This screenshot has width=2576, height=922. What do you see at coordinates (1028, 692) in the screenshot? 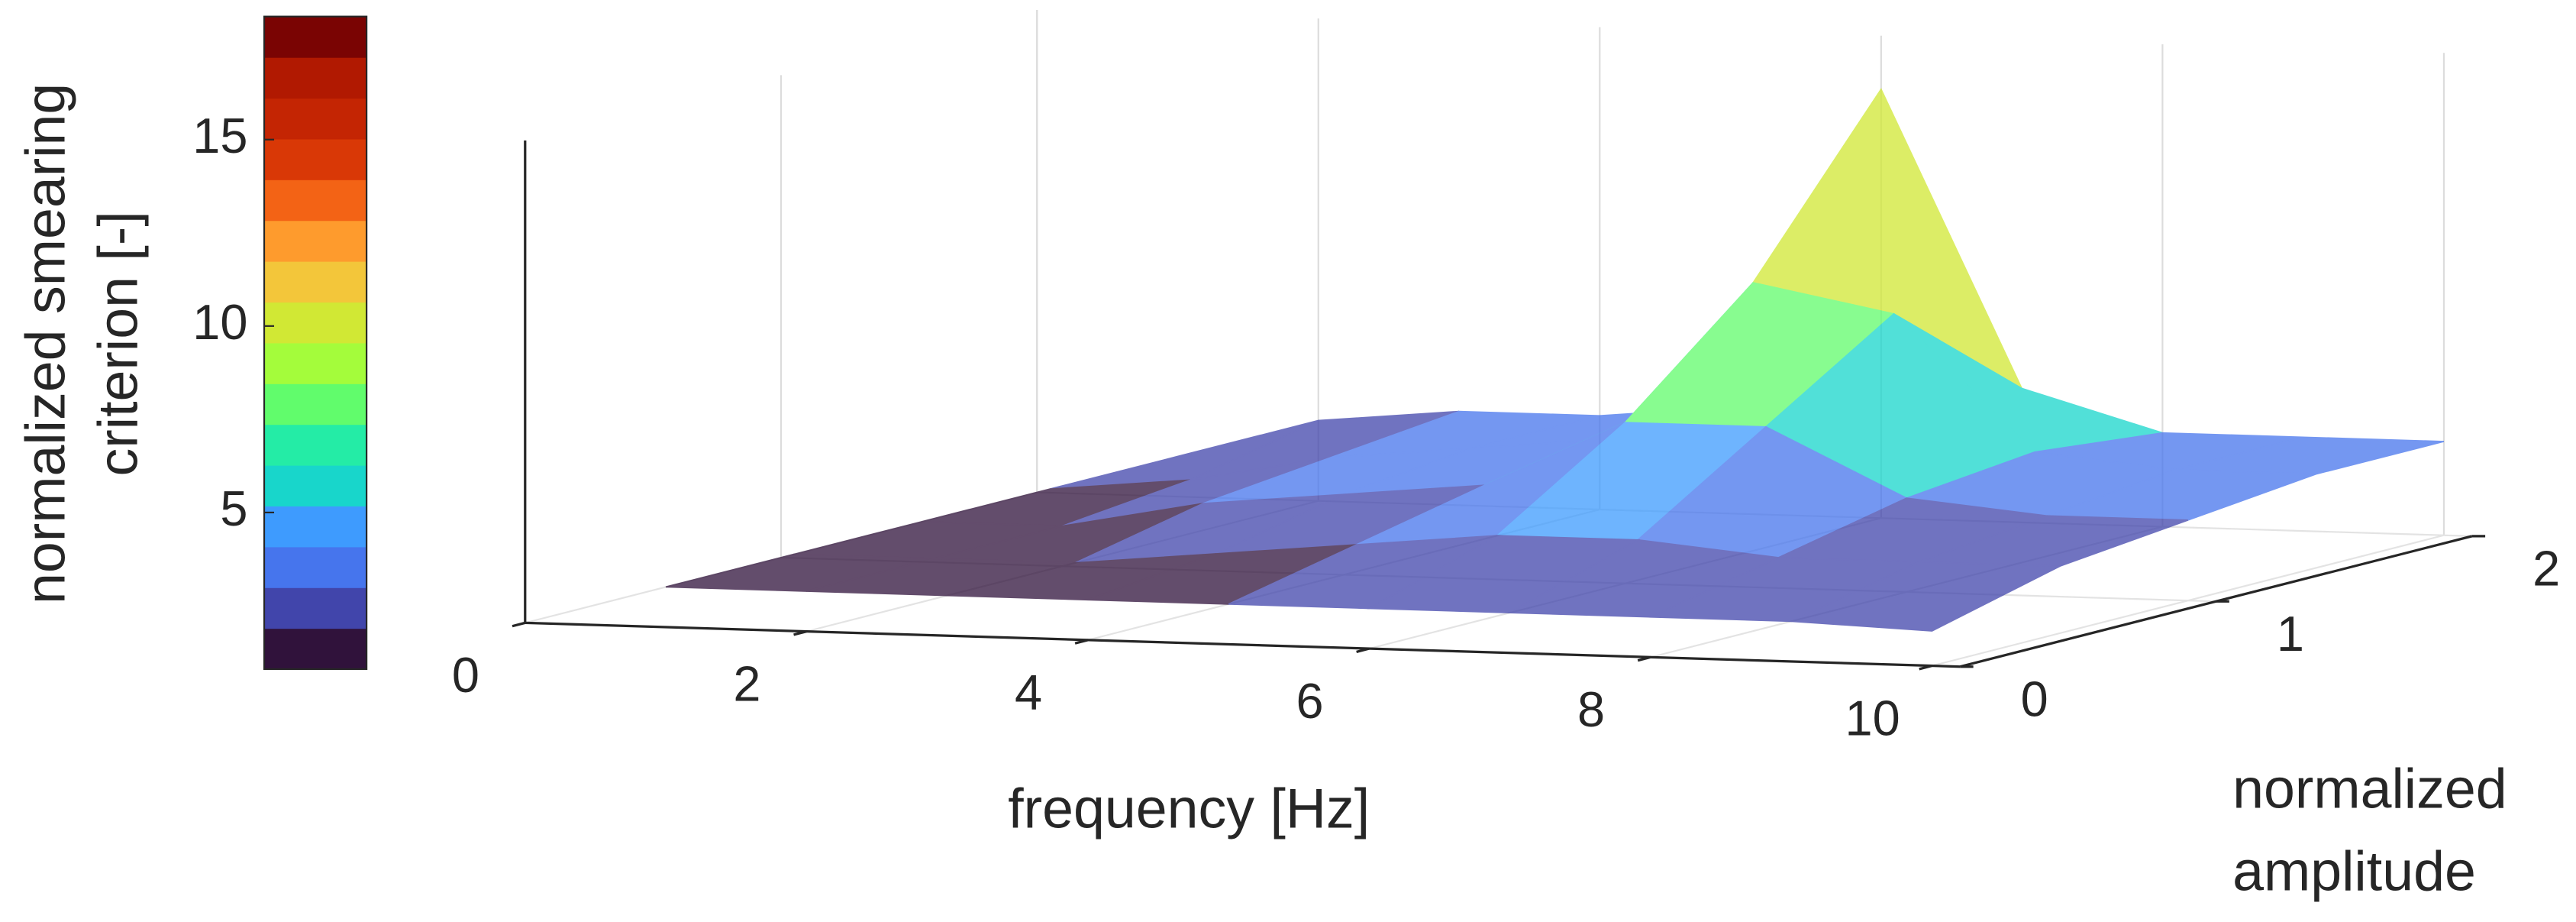
I see `x-tick-label: 4` at bounding box center [1028, 692].